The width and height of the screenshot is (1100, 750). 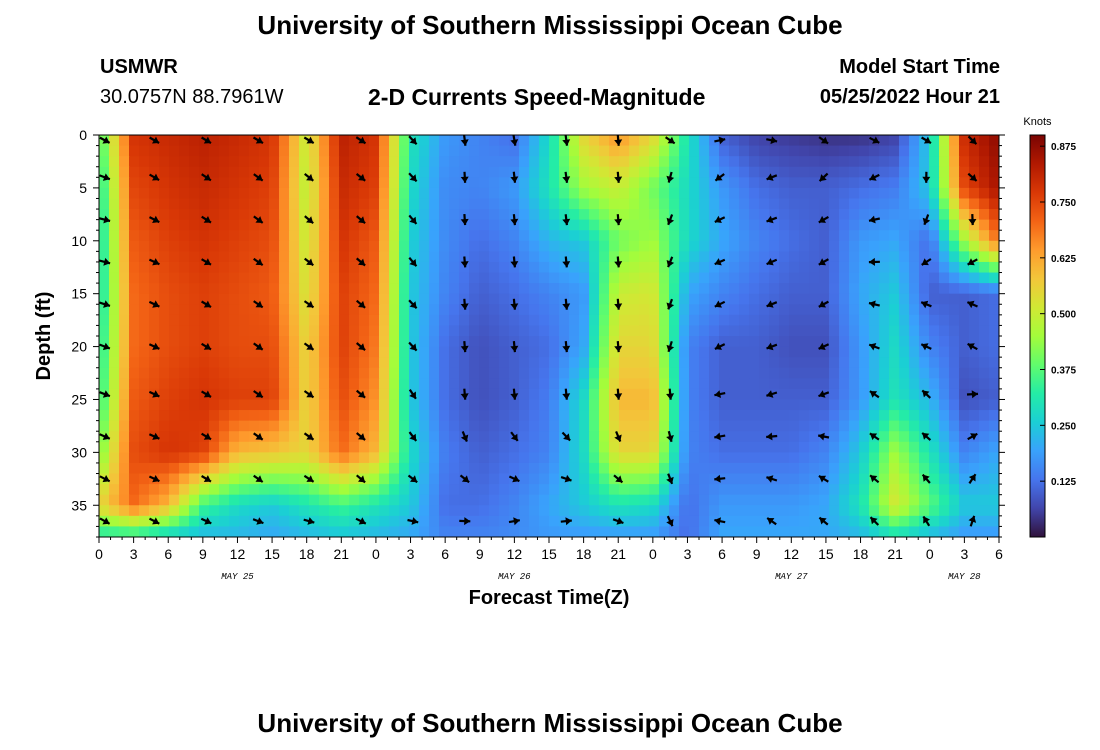 I want to click on colorbar-tick-label: 0.625, so click(x=1063, y=259).